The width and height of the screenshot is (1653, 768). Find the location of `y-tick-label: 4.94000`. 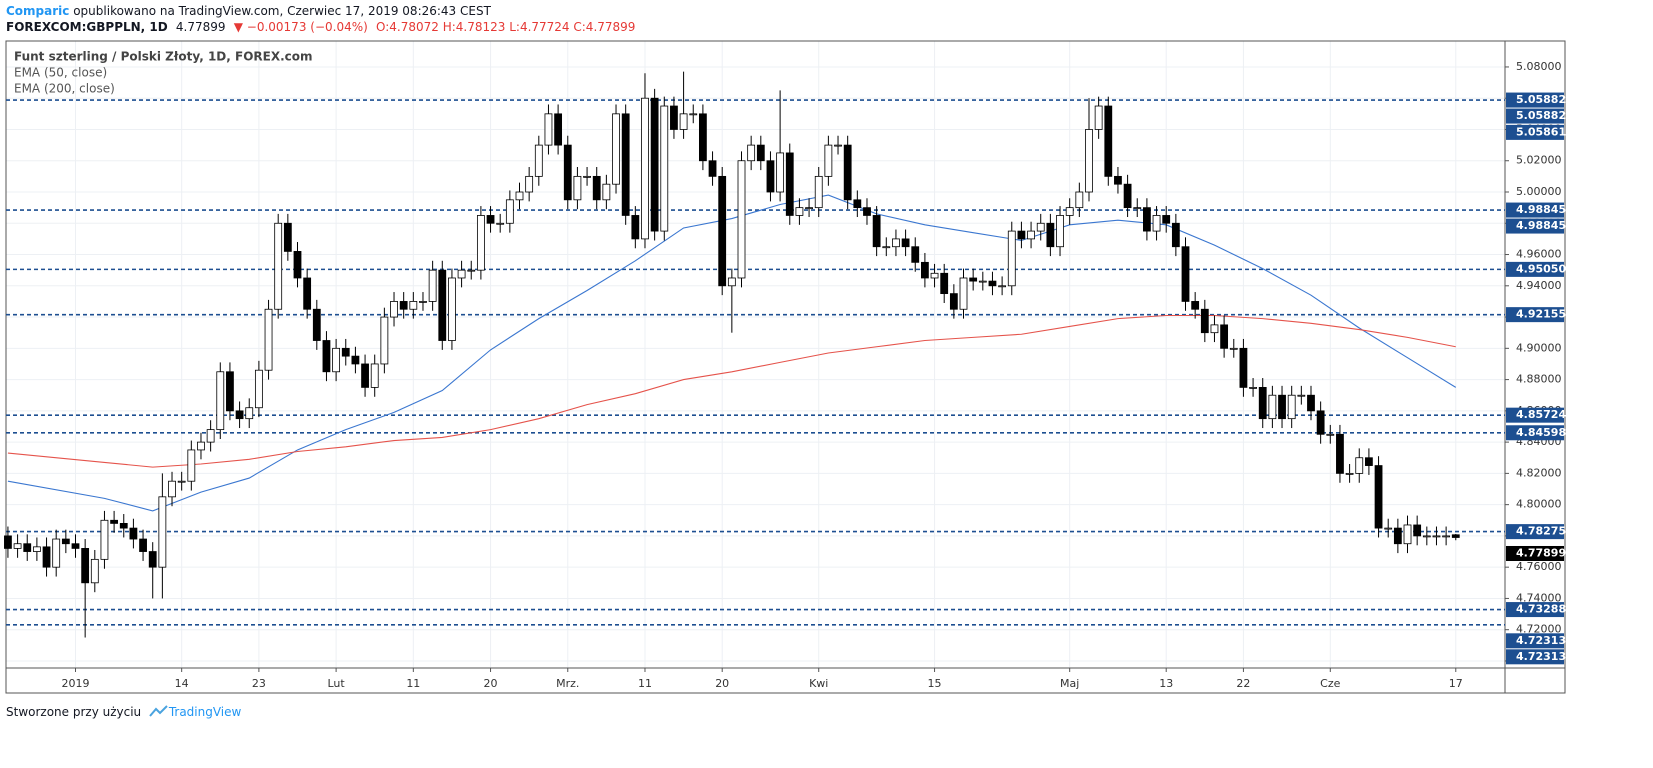

y-tick-label: 4.94000 is located at coordinates (1539, 285).